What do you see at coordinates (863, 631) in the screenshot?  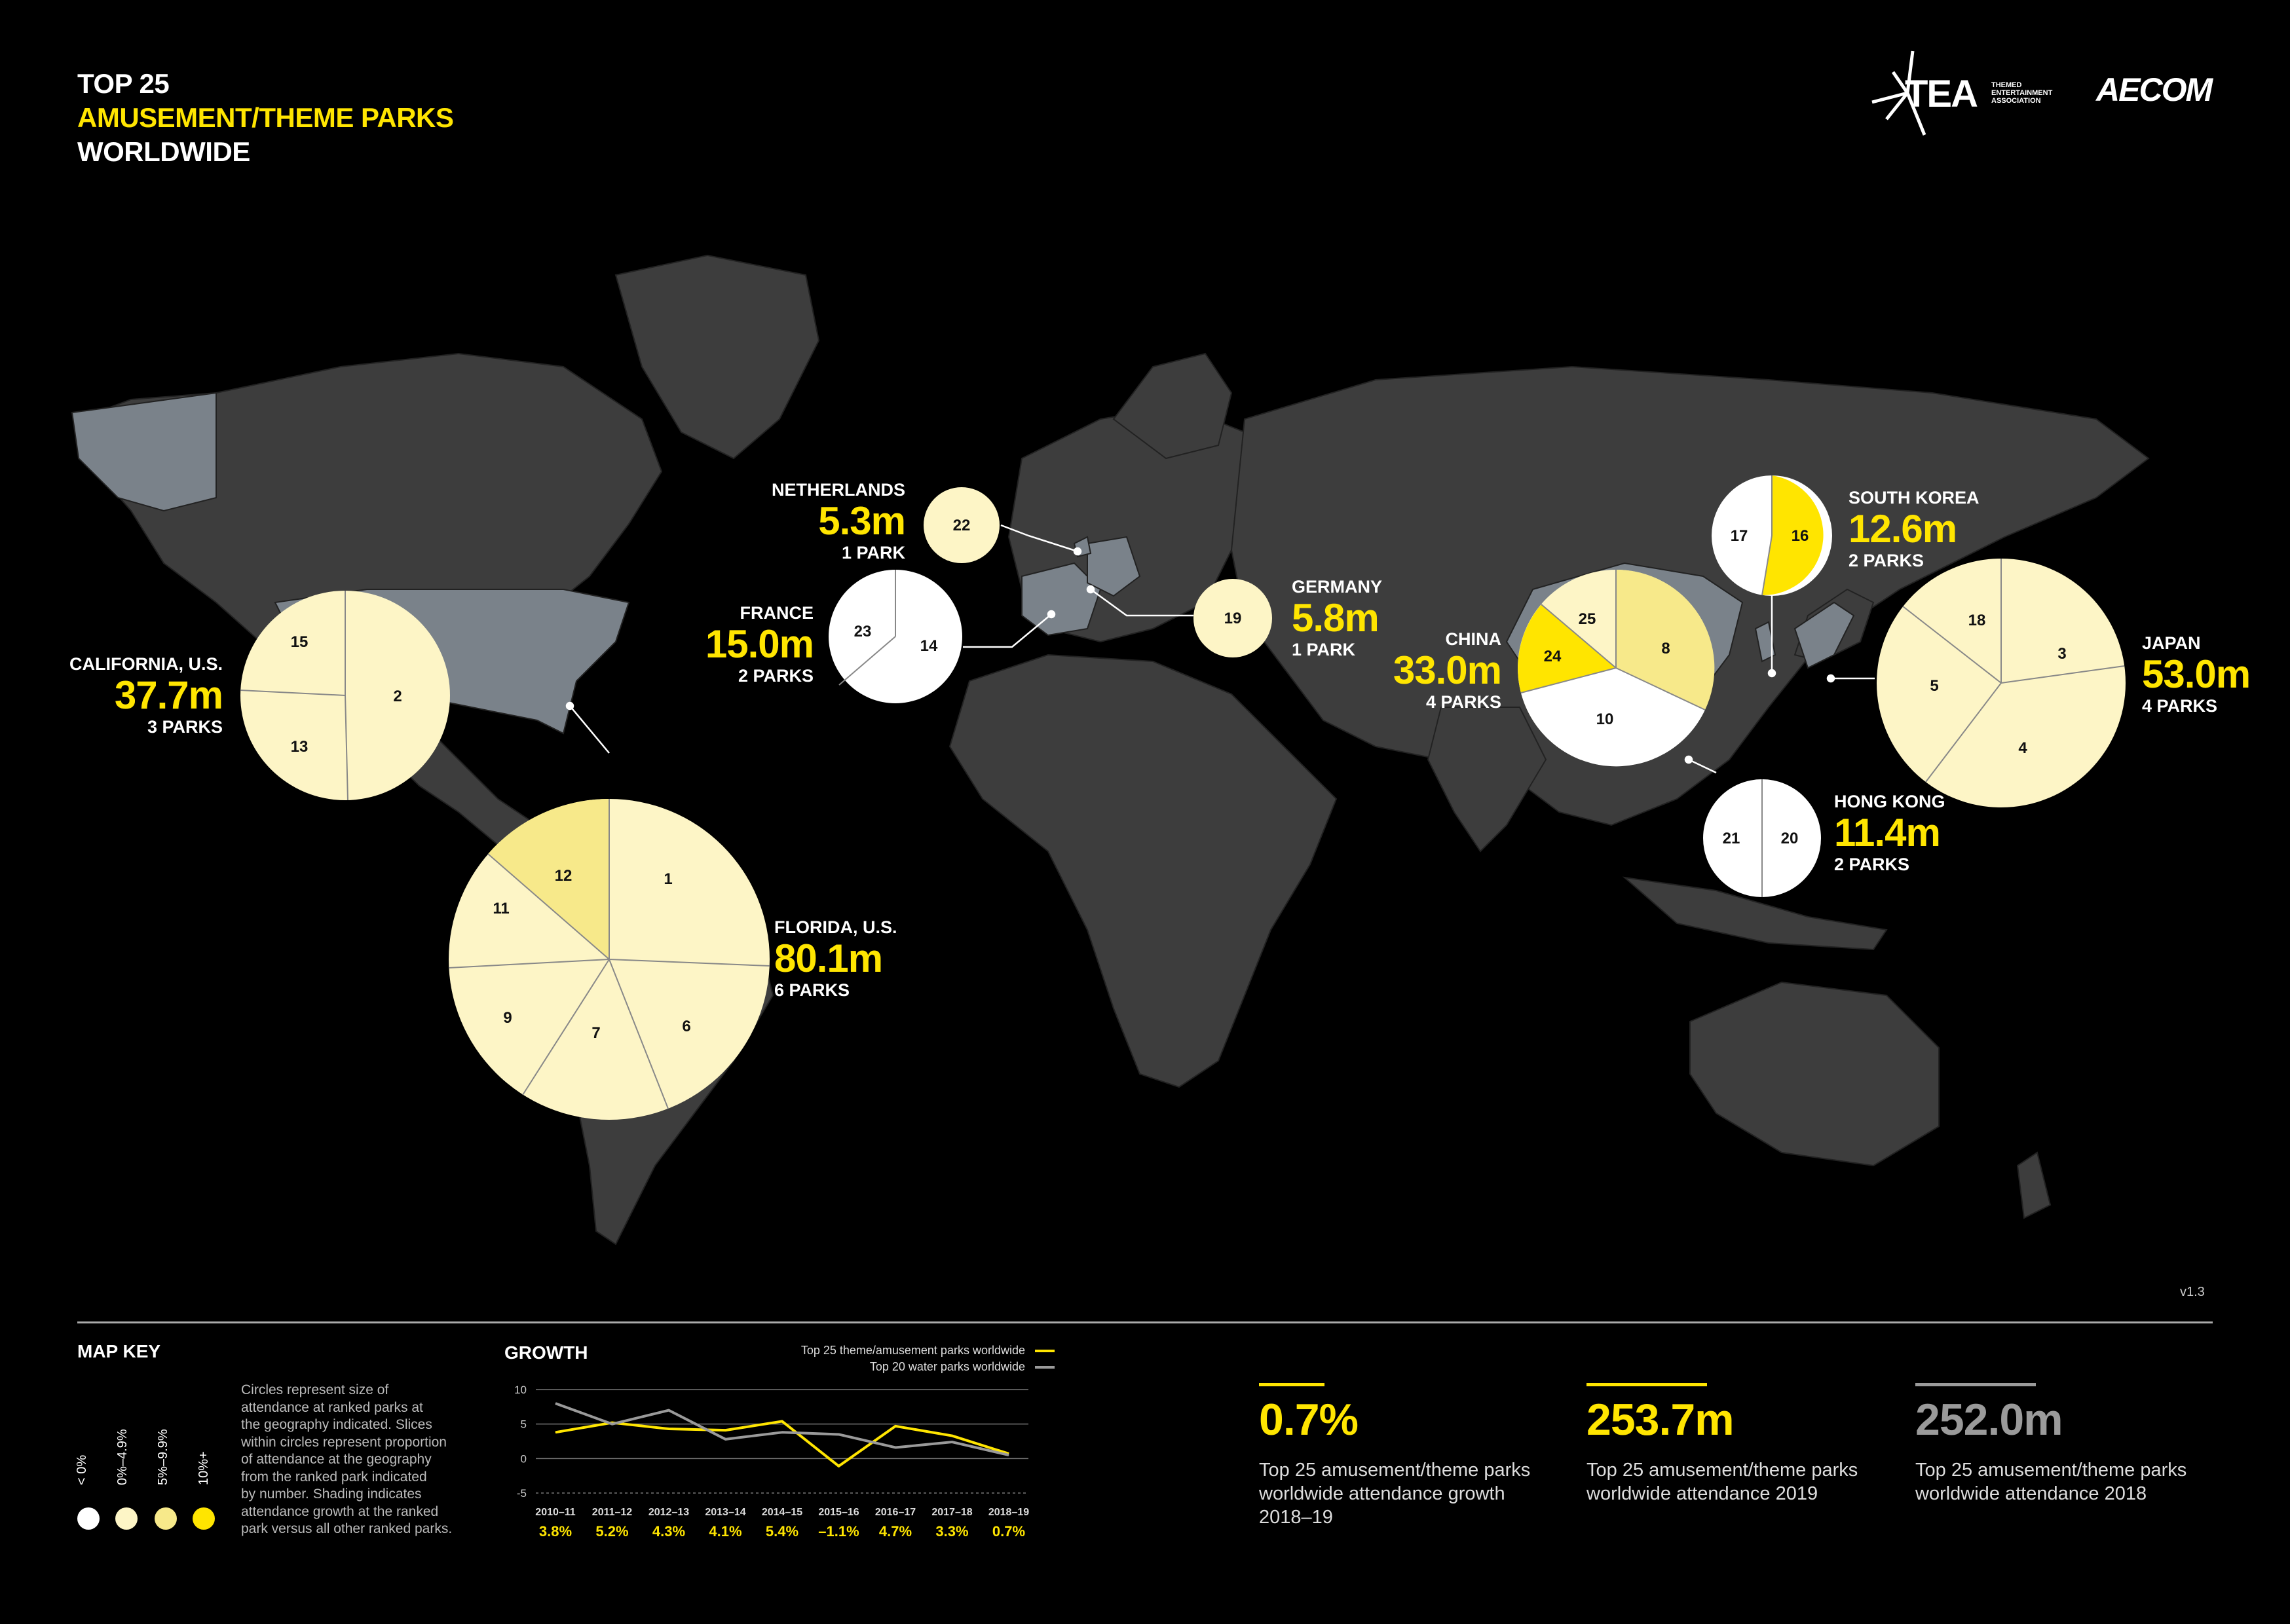 I see `pie-label-france-23: 23` at bounding box center [863, 631].